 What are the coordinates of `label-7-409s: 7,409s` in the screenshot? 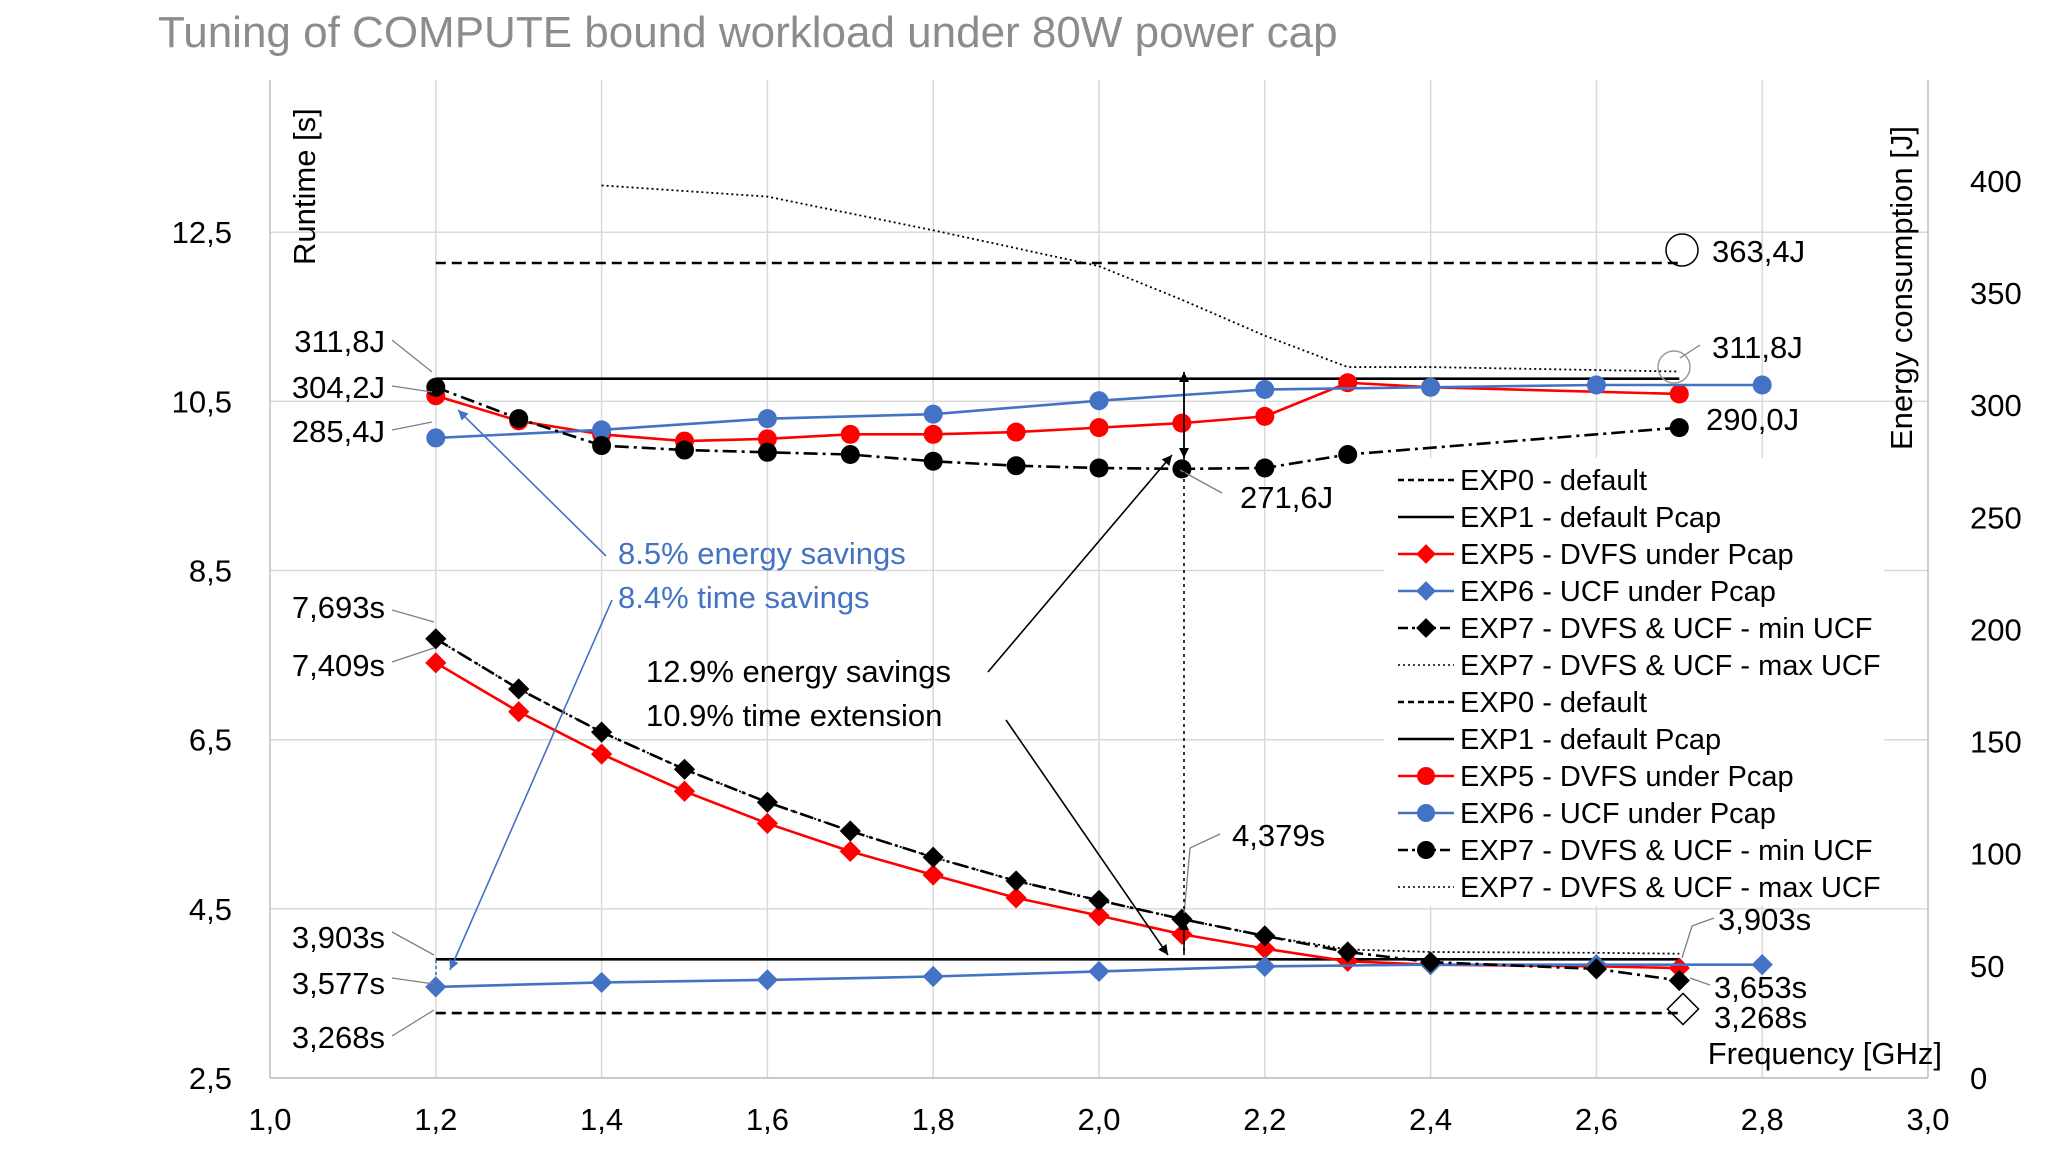 It's located at (338, 665).